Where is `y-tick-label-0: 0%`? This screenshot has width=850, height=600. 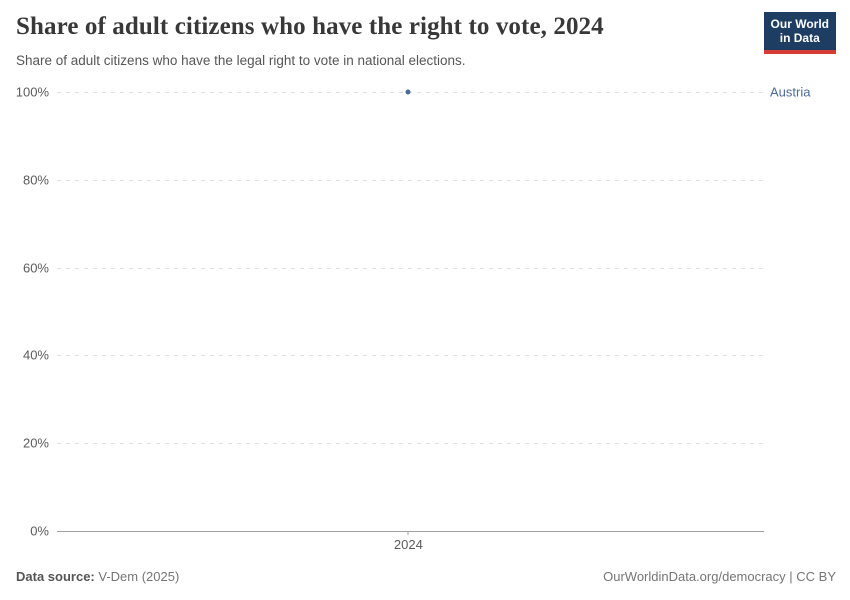
y-tick-label-0: 0% is located at coordinates (39, 531).